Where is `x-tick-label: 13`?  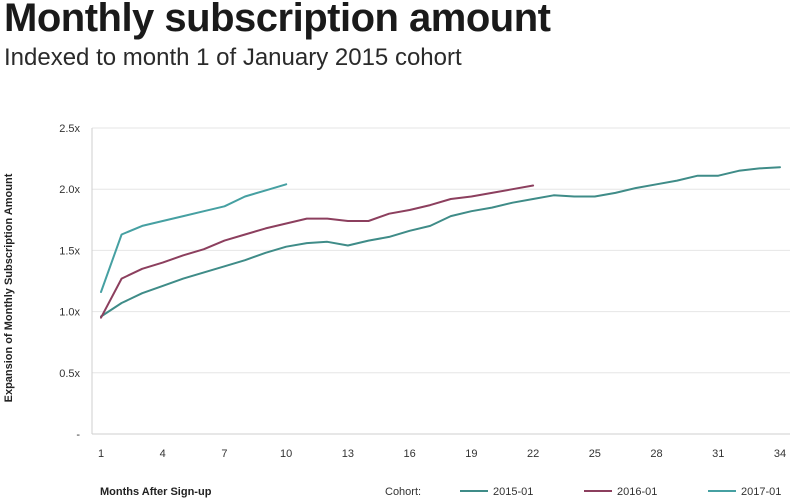
x-tick-label: 13 is located at coordinates (348, 454).